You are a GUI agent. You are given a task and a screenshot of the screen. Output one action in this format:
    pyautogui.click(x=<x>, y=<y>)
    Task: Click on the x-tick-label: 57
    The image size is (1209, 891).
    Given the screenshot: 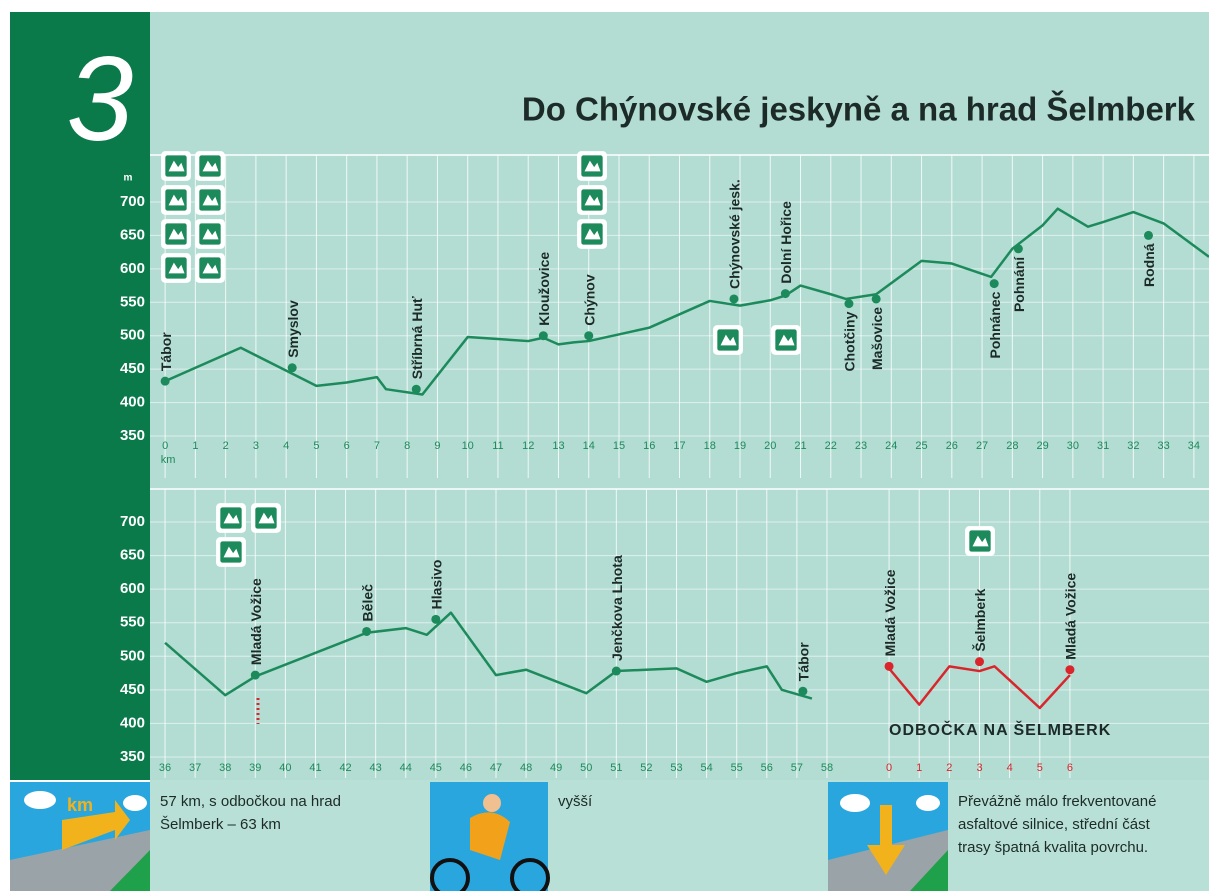 What is the action you would take?
    pyautogui.click(x=797, y=768)
    